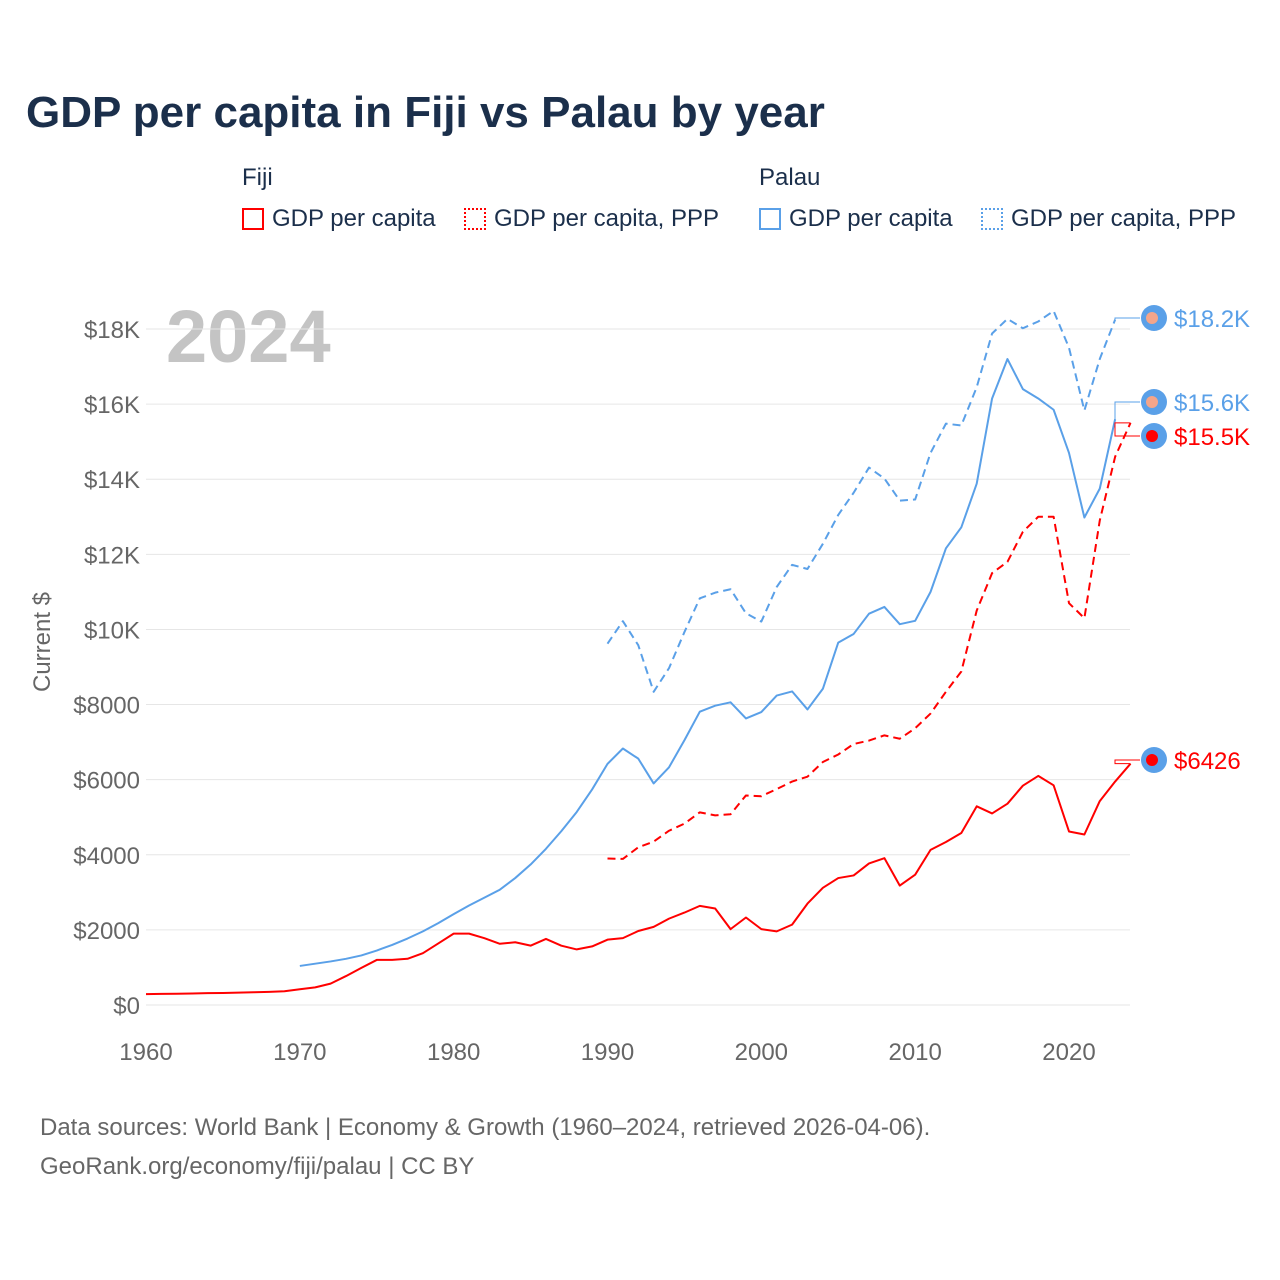  I want to click on legend-swatch-dotted-blue, so click(992, 219).